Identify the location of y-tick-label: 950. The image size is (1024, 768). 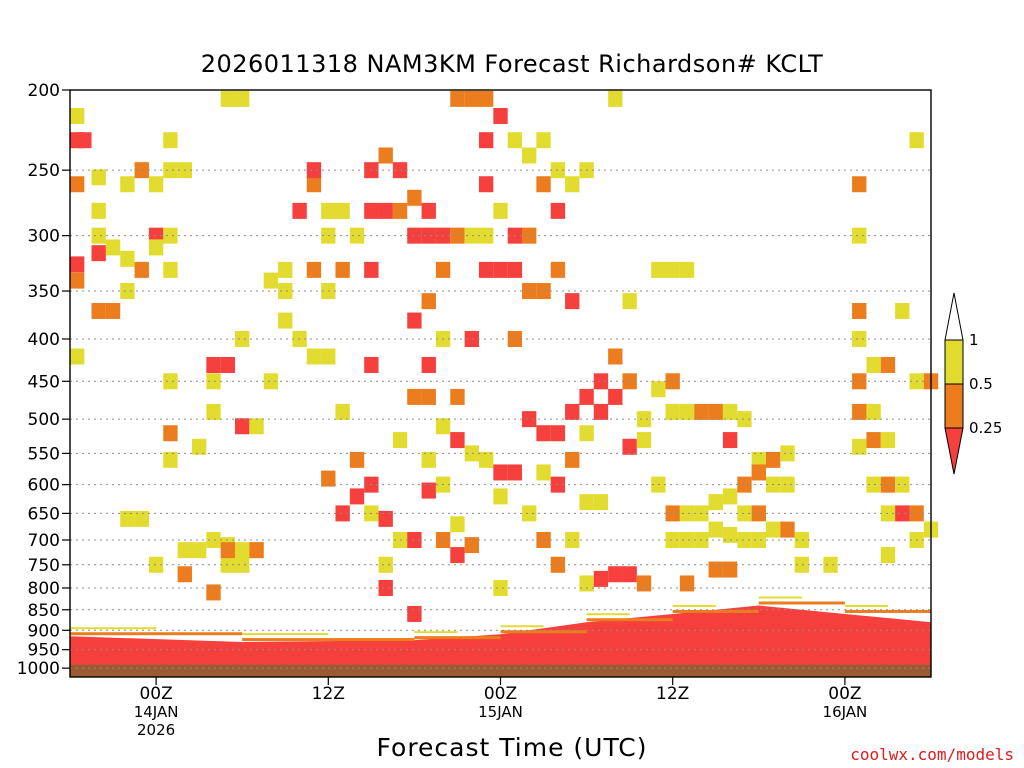
(44, 651).